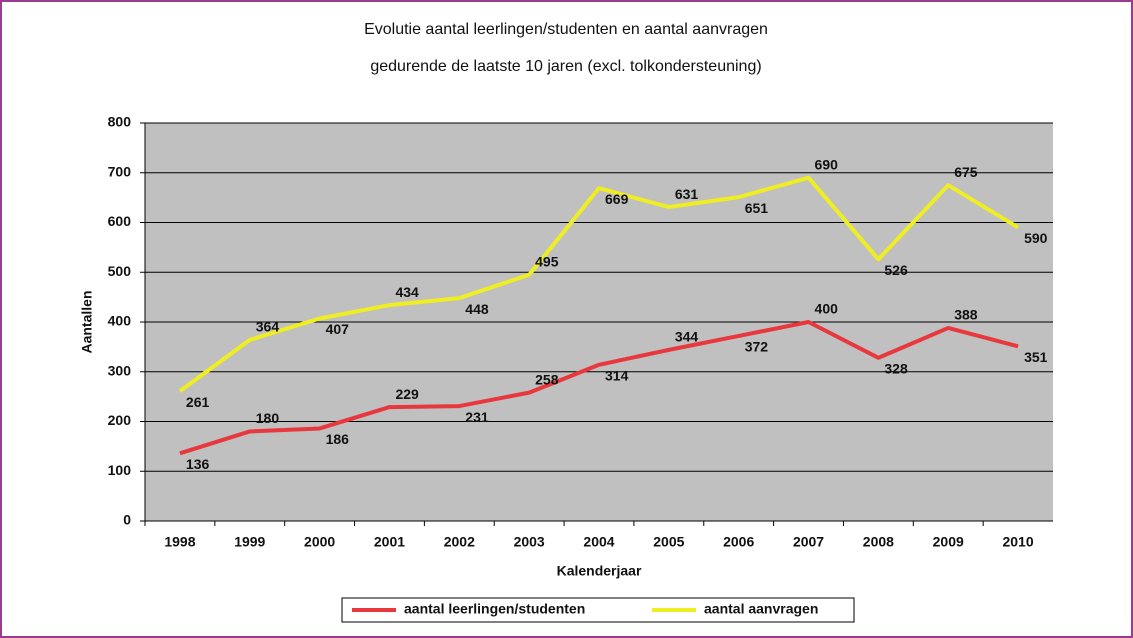 Image resolution: width=1133 pixels, height=638 pixels. What do you see at coordinates (338, 329) in the screenshot?
I see `data-label: 407` at bounding box center [338, 329].